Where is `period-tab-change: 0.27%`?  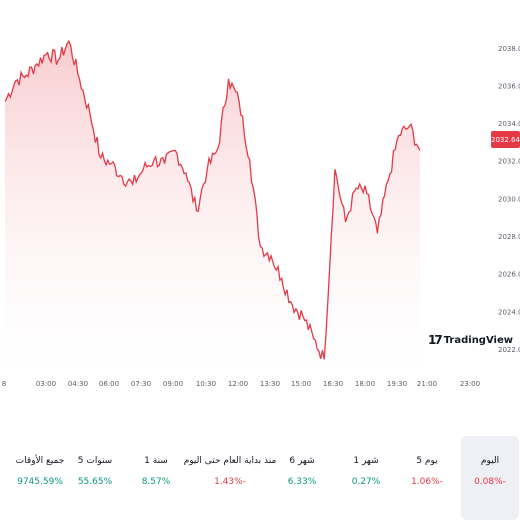 period-tab-change: 0.27% is located at coordinates (366, 482).